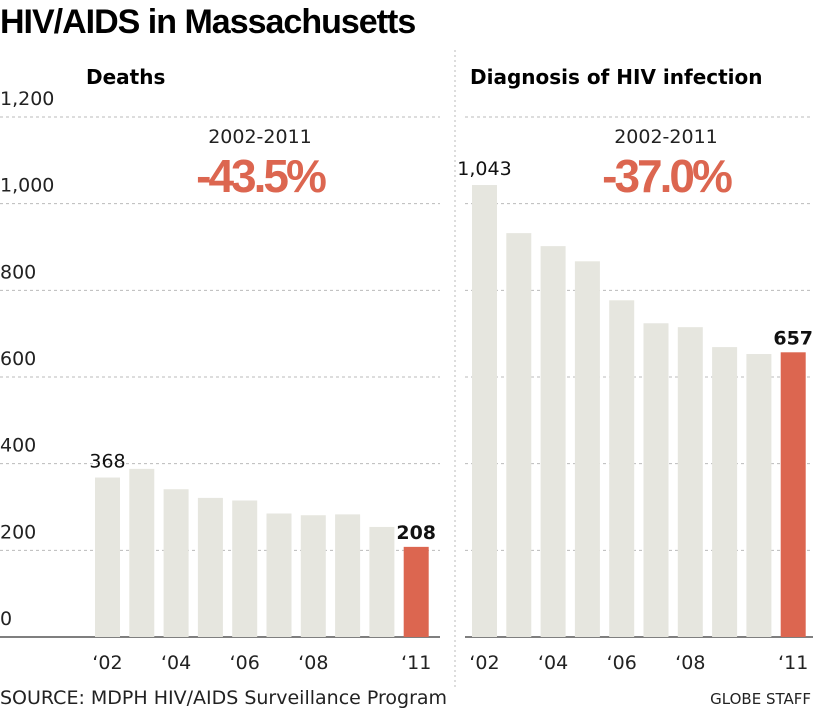 The image size is (813, 713). What do you see at coordinates (666, 137) in the screenshot?
I see `right-range-label: 2002-2011` at bounding box center [666, 137].